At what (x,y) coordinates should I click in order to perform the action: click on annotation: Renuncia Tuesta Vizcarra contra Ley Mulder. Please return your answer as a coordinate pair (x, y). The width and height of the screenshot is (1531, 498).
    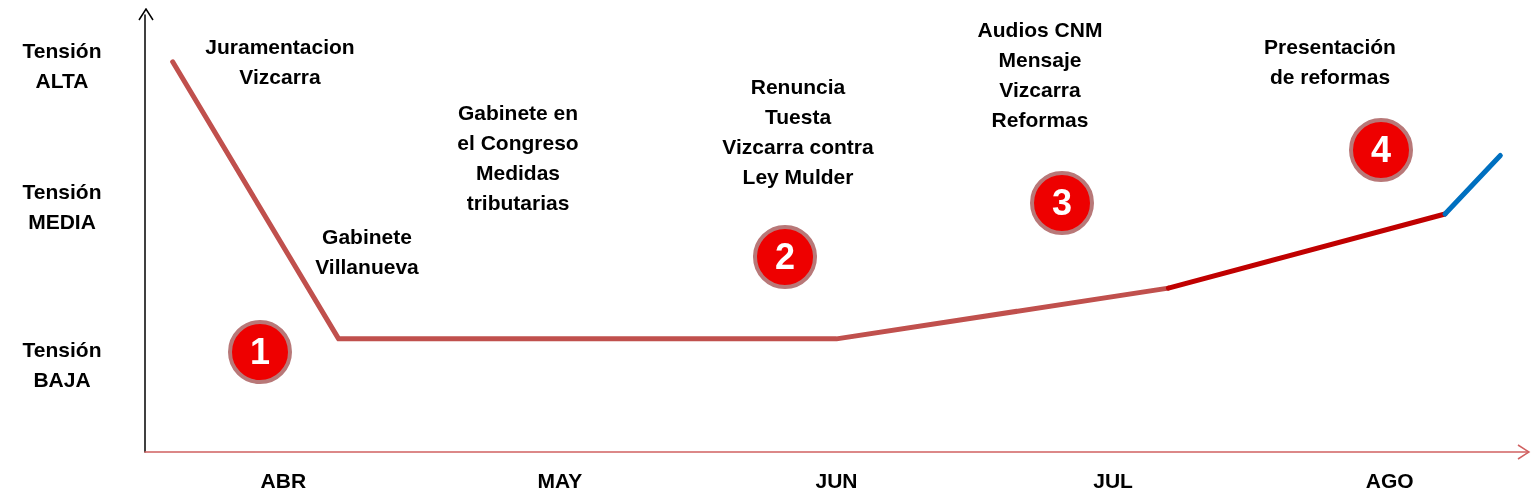
    Looking at the image, I should click on (798, 132).